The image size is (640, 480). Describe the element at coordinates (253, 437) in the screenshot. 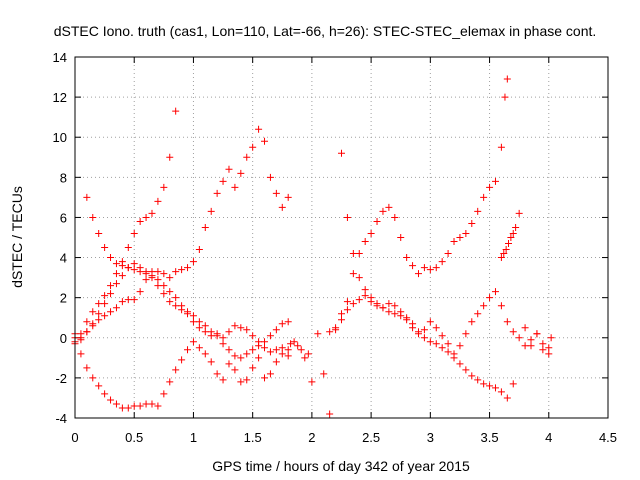

I see `x-tick-label: 1.5` at that location.